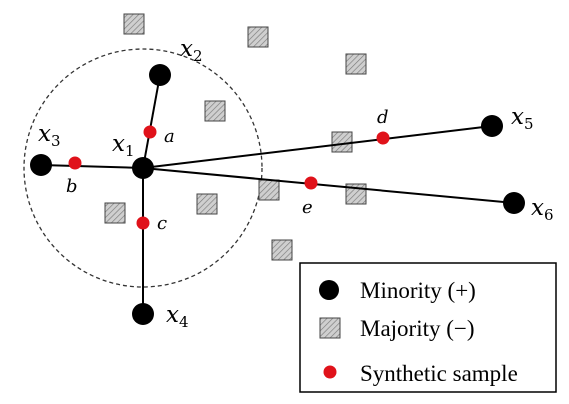 The width and height of the screenshot is (569, 404). I want to click on line-x1-x3, so click(92, 166).